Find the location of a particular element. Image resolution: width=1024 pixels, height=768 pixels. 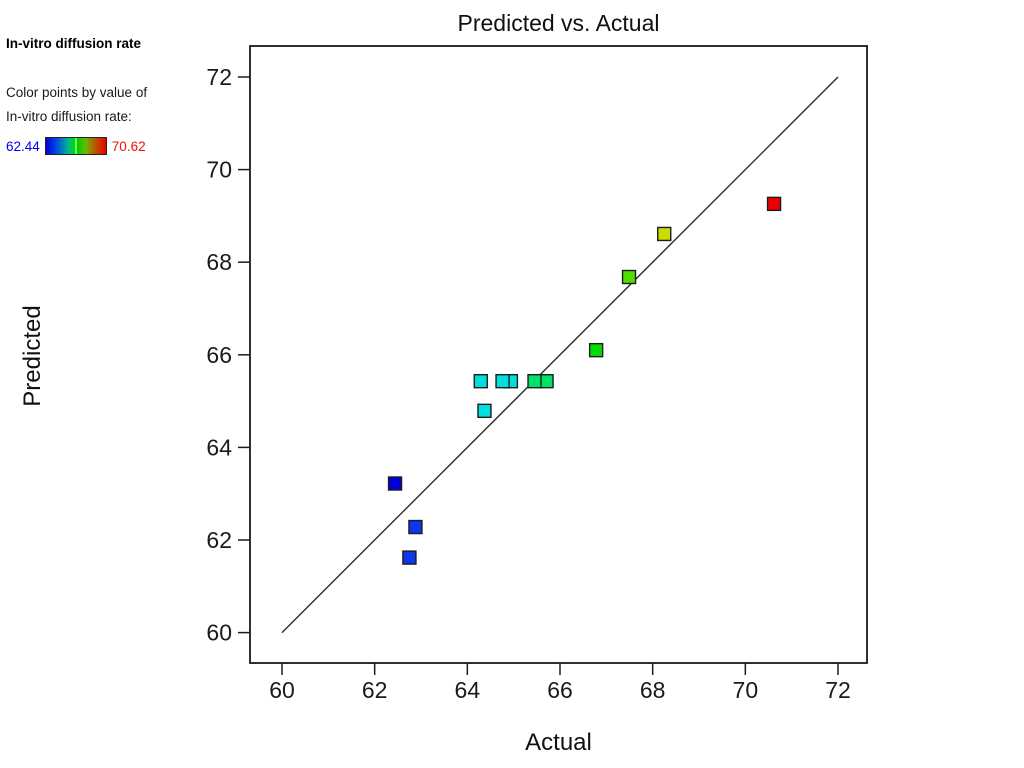

x-tick-label: 66 is located at coordinates (560, 690).